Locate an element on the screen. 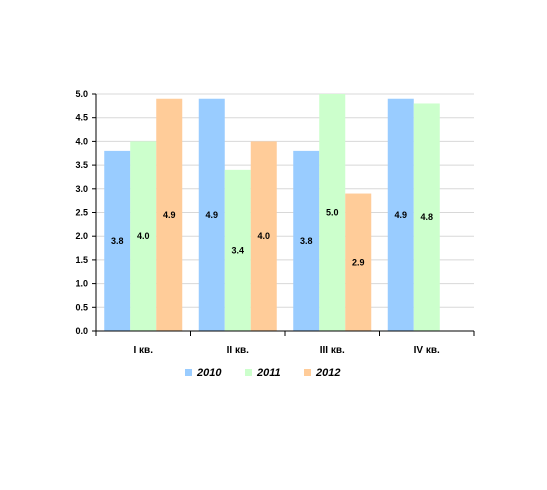  legend-swatch-2010 is located at coordinates (188, 372).